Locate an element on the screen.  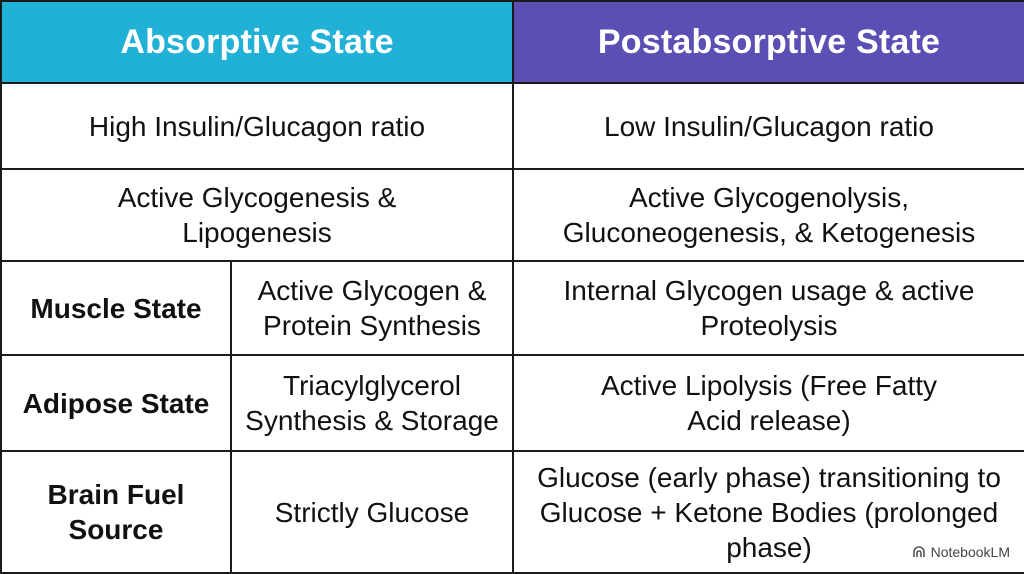
brain-absorptive-cell: Strictly Glucose is located at coordinates (372, 512).